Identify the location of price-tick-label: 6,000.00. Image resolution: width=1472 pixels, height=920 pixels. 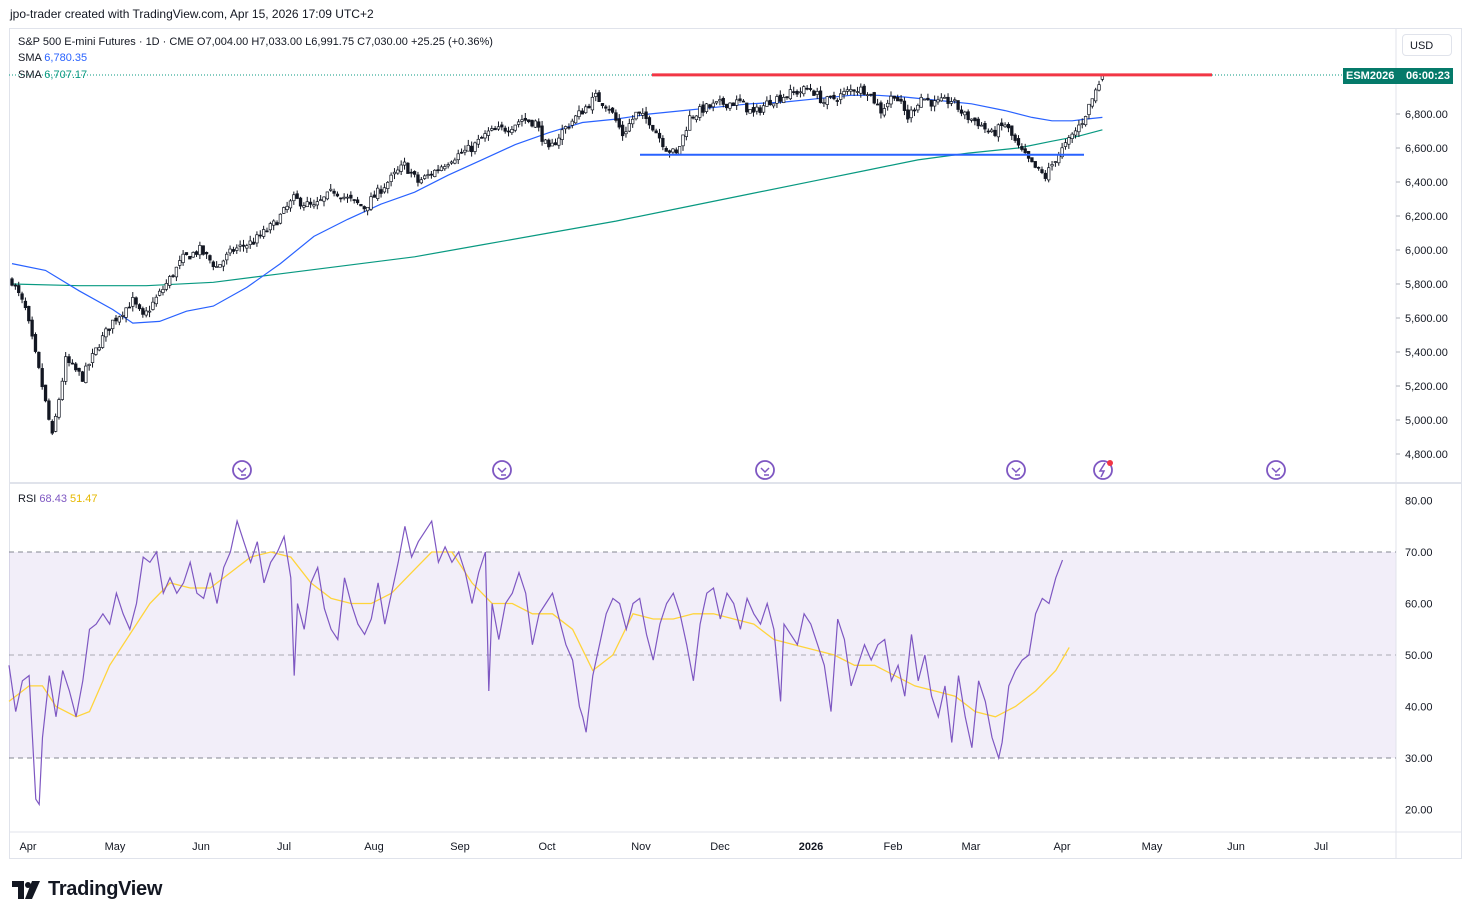
(1426, 251).